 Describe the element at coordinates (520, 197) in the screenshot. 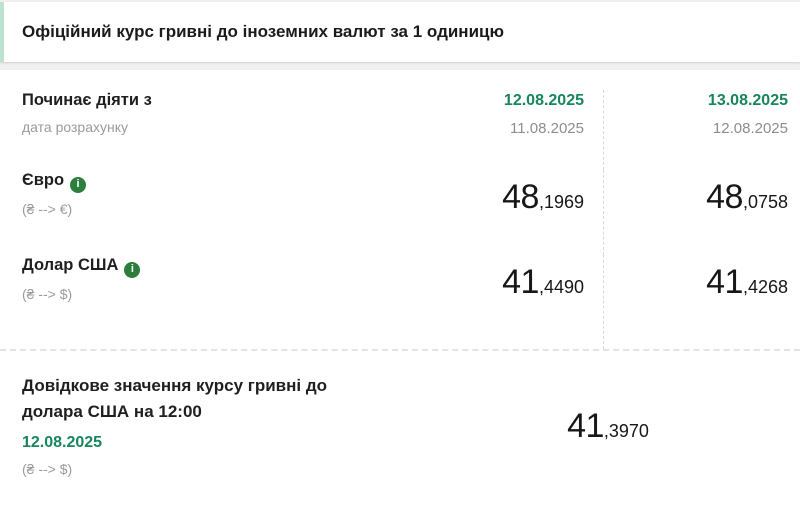

I see `eur-rate-1-int: 48` at that location.